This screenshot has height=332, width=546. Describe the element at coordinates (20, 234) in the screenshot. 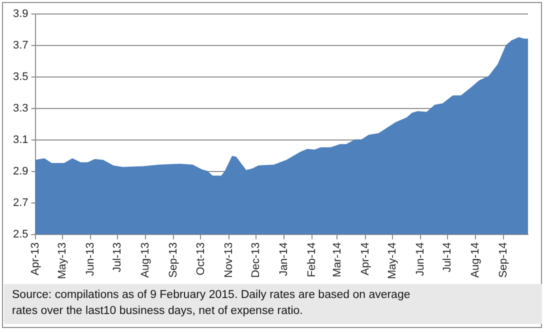

I see `y-tick-label: 2.5` at that location.